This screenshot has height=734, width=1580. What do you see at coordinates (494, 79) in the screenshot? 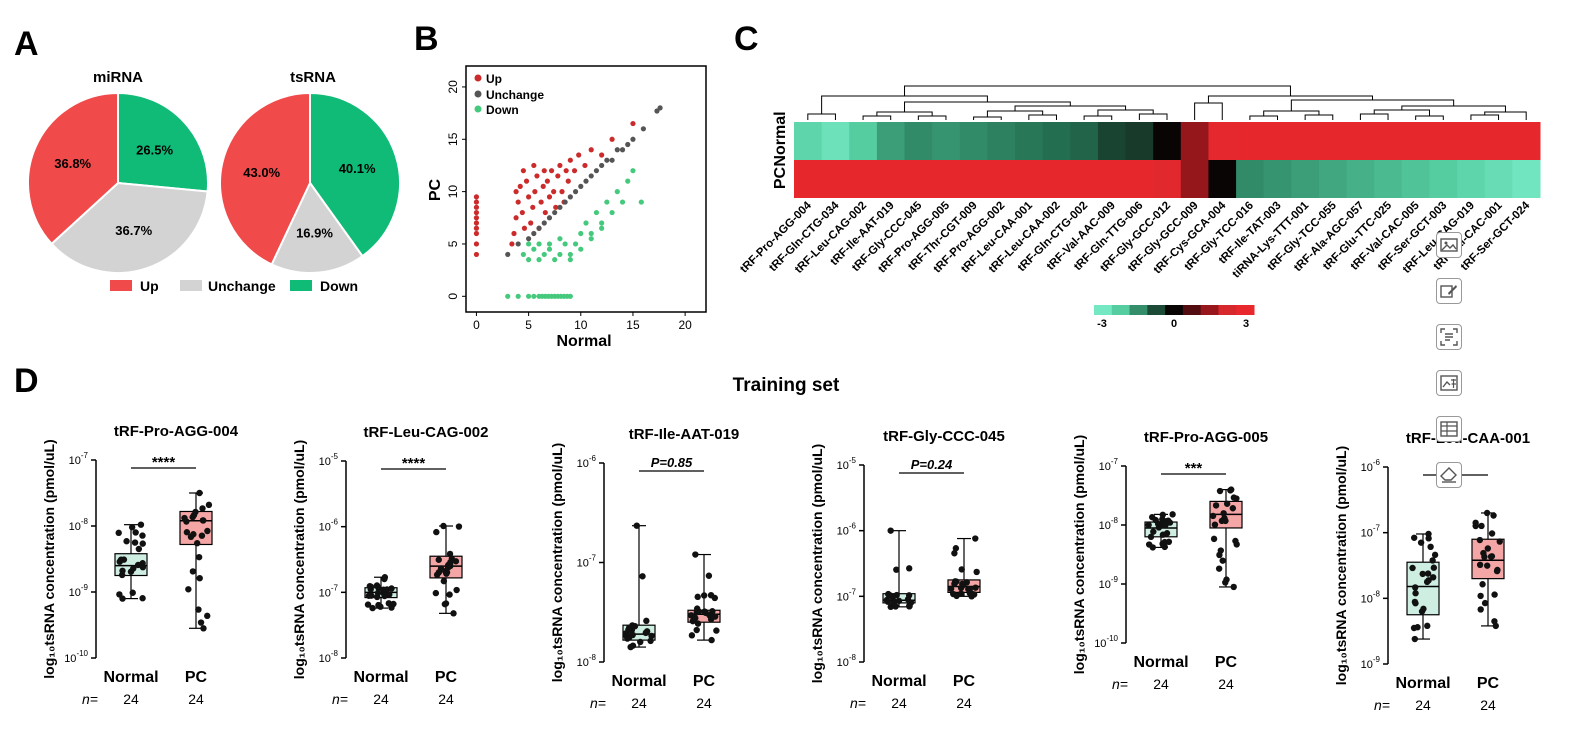
I see `scatter-legend-up: Up` at bounding box center [494, 79].